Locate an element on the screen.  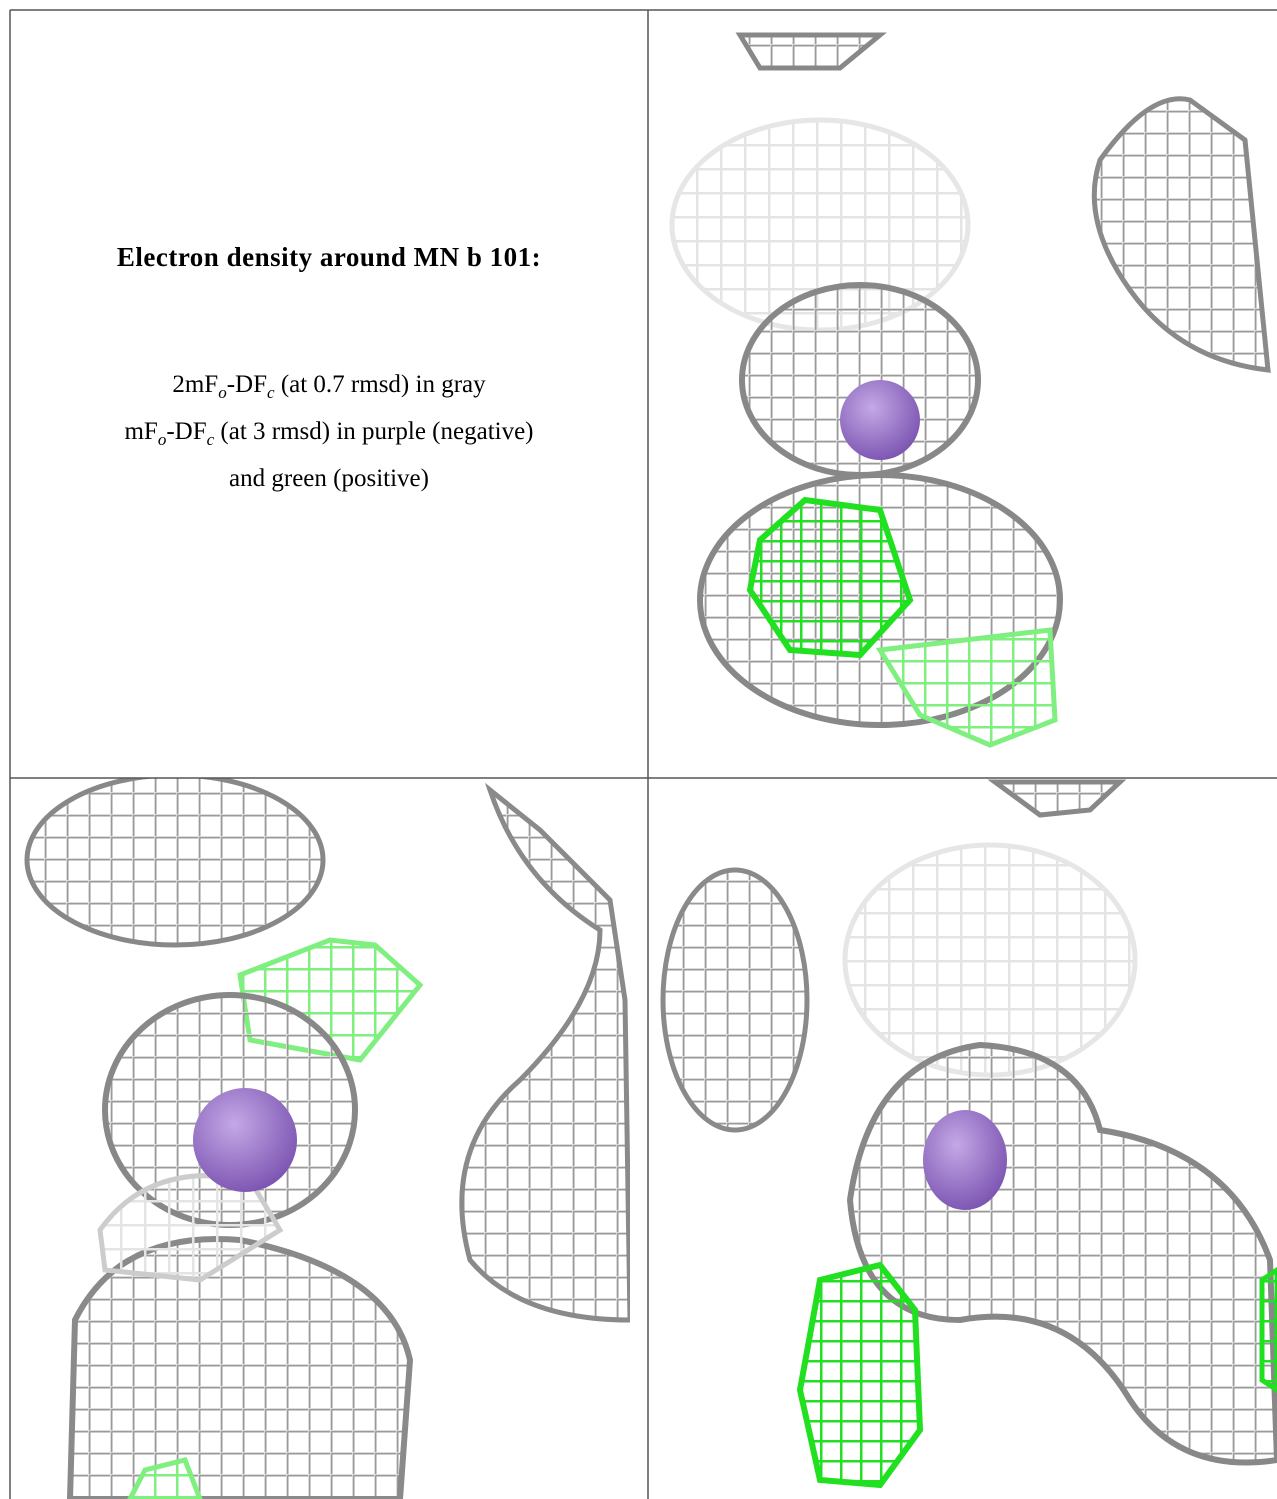
caption-text: (at 3 rmsd) in purple (negative) is located at coordinates (374, 431).